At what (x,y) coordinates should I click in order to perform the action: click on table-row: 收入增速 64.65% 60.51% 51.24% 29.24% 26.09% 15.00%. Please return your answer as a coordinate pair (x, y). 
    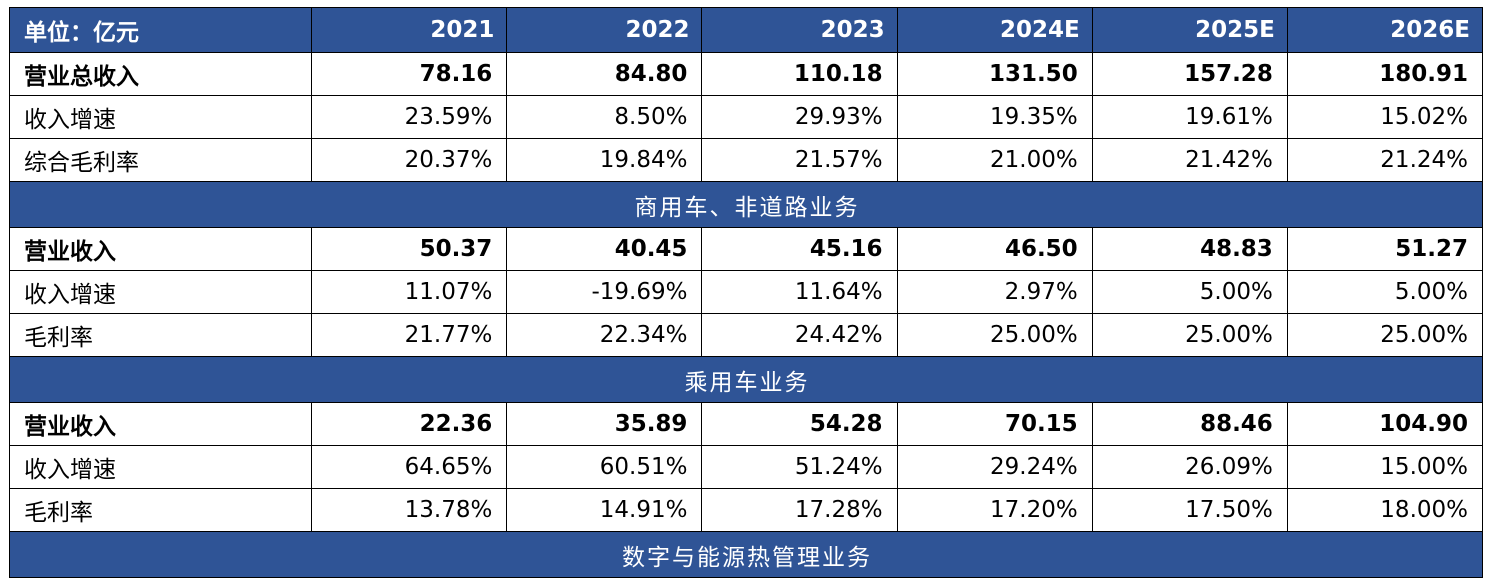
    Looking at the image, I should click on (746, 467).